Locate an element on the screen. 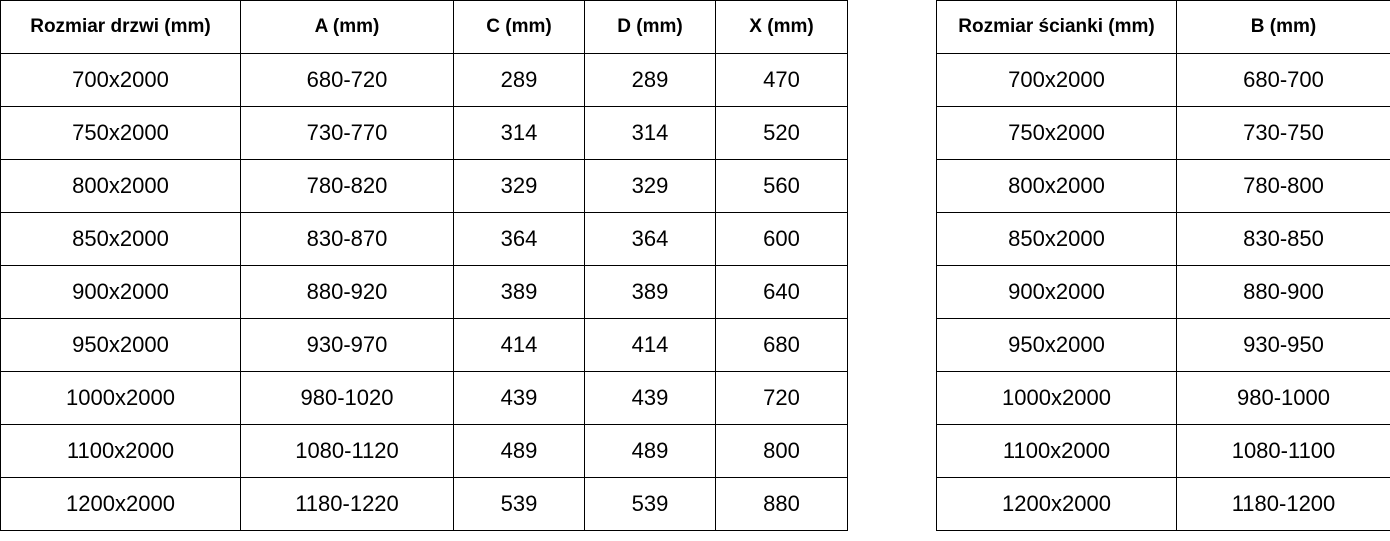  table-cell: 730-750 is located at coordinates (1283, 133).